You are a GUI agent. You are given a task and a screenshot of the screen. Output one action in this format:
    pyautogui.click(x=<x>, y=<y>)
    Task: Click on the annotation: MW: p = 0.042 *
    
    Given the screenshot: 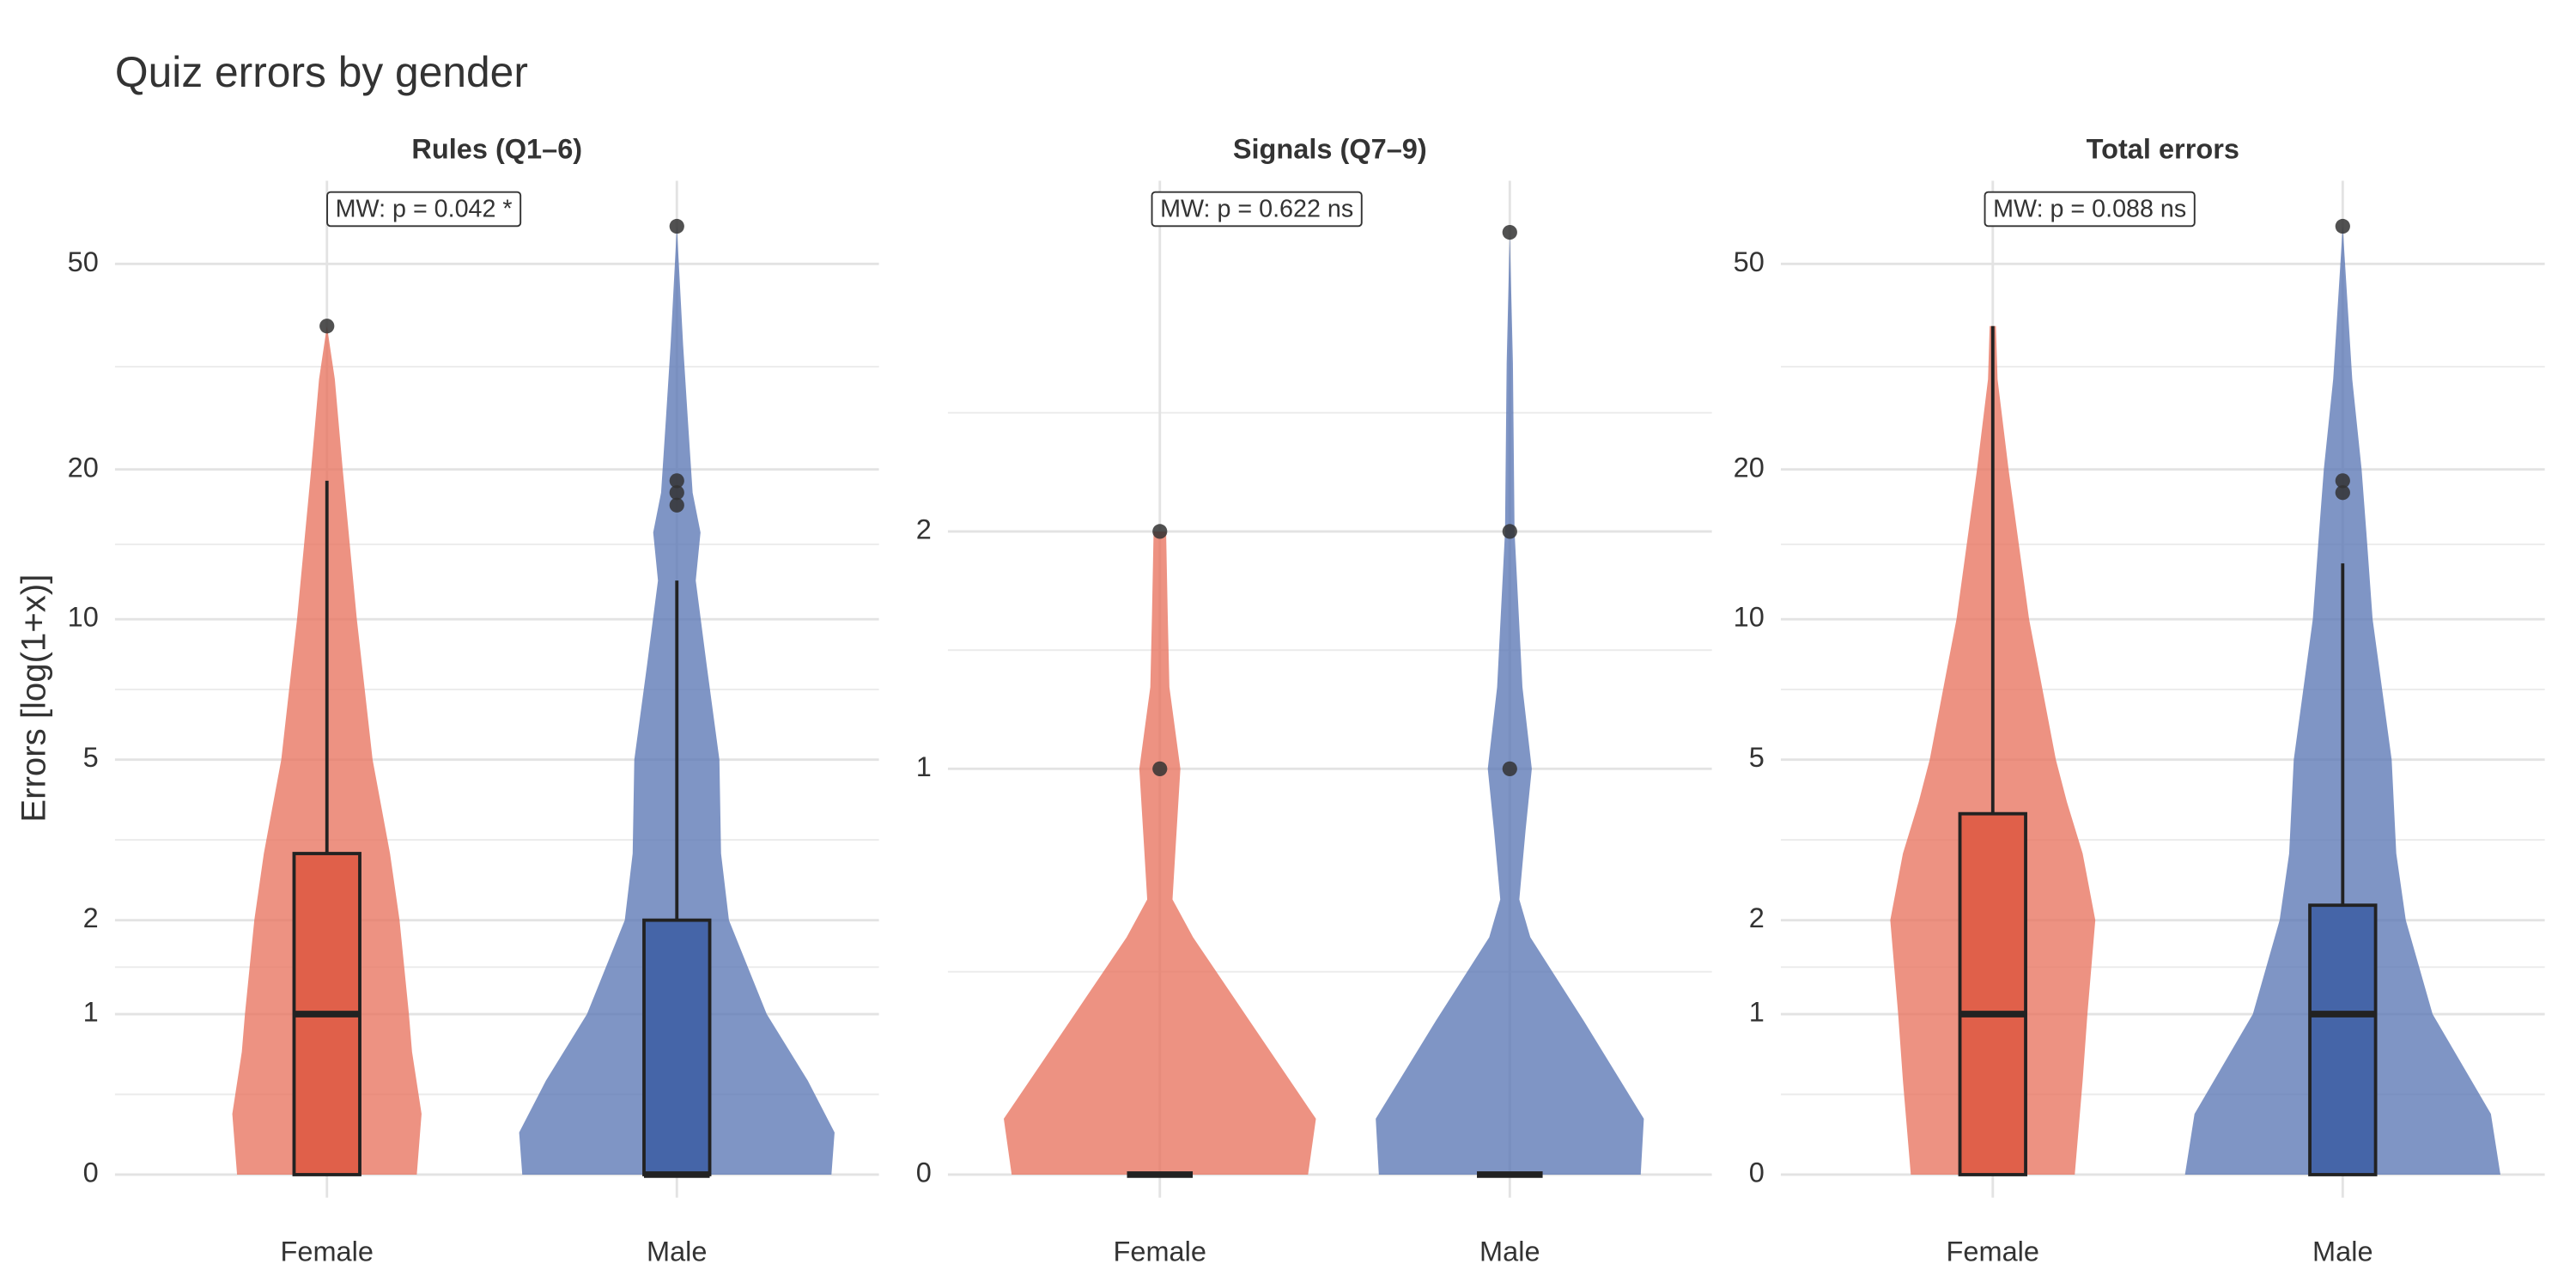 What is the action you would take?
    pyautogui.click(x=424, y=208)
    